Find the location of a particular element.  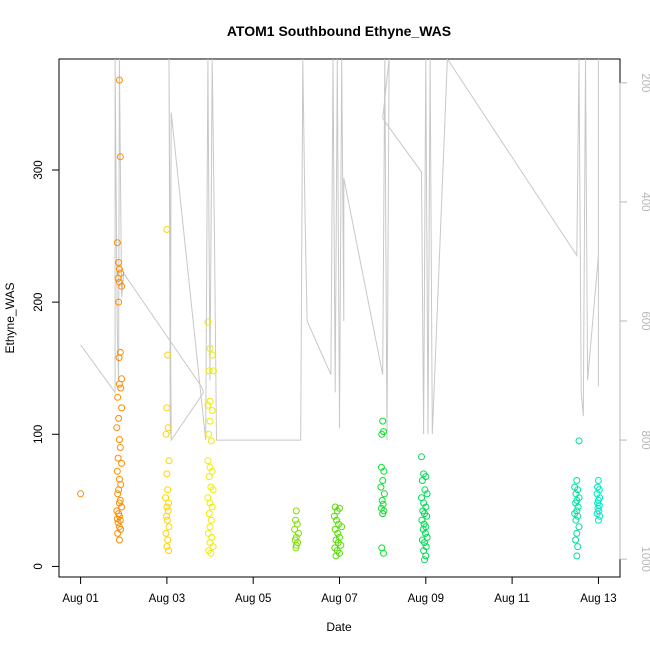

y-tick-label: 300 is located at coordinates (39, 169).